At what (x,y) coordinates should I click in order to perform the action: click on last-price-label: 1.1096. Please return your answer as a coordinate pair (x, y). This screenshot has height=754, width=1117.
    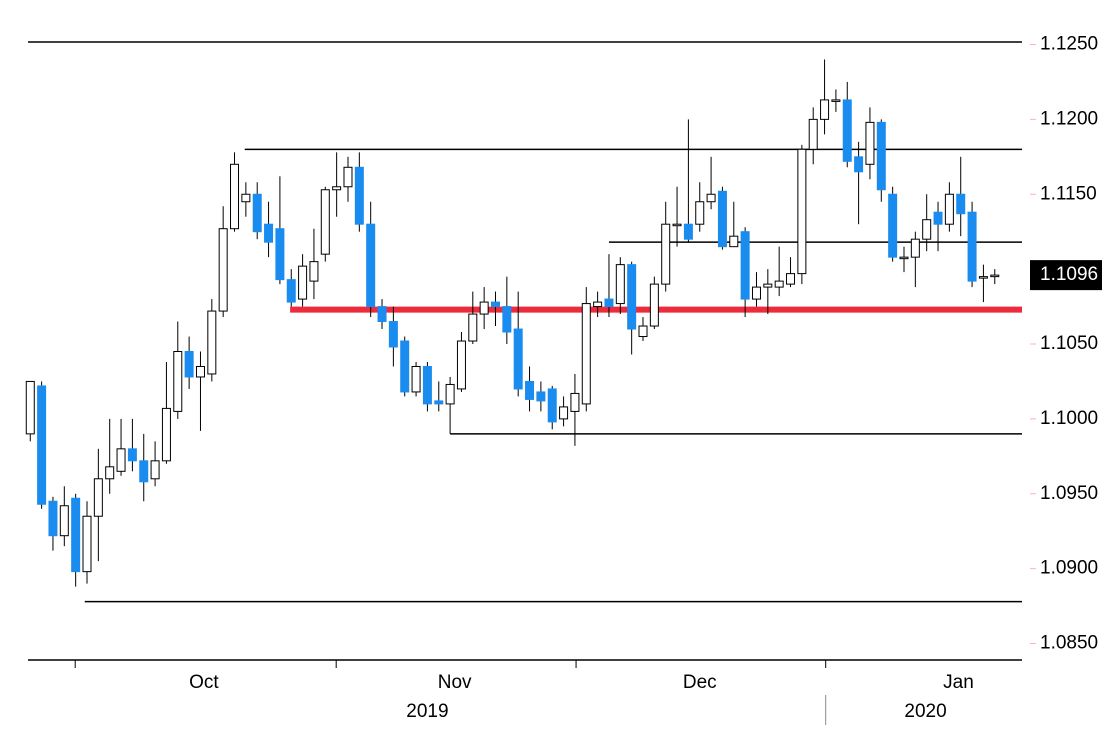
    Looking at the image, I should click on (1069, 274).